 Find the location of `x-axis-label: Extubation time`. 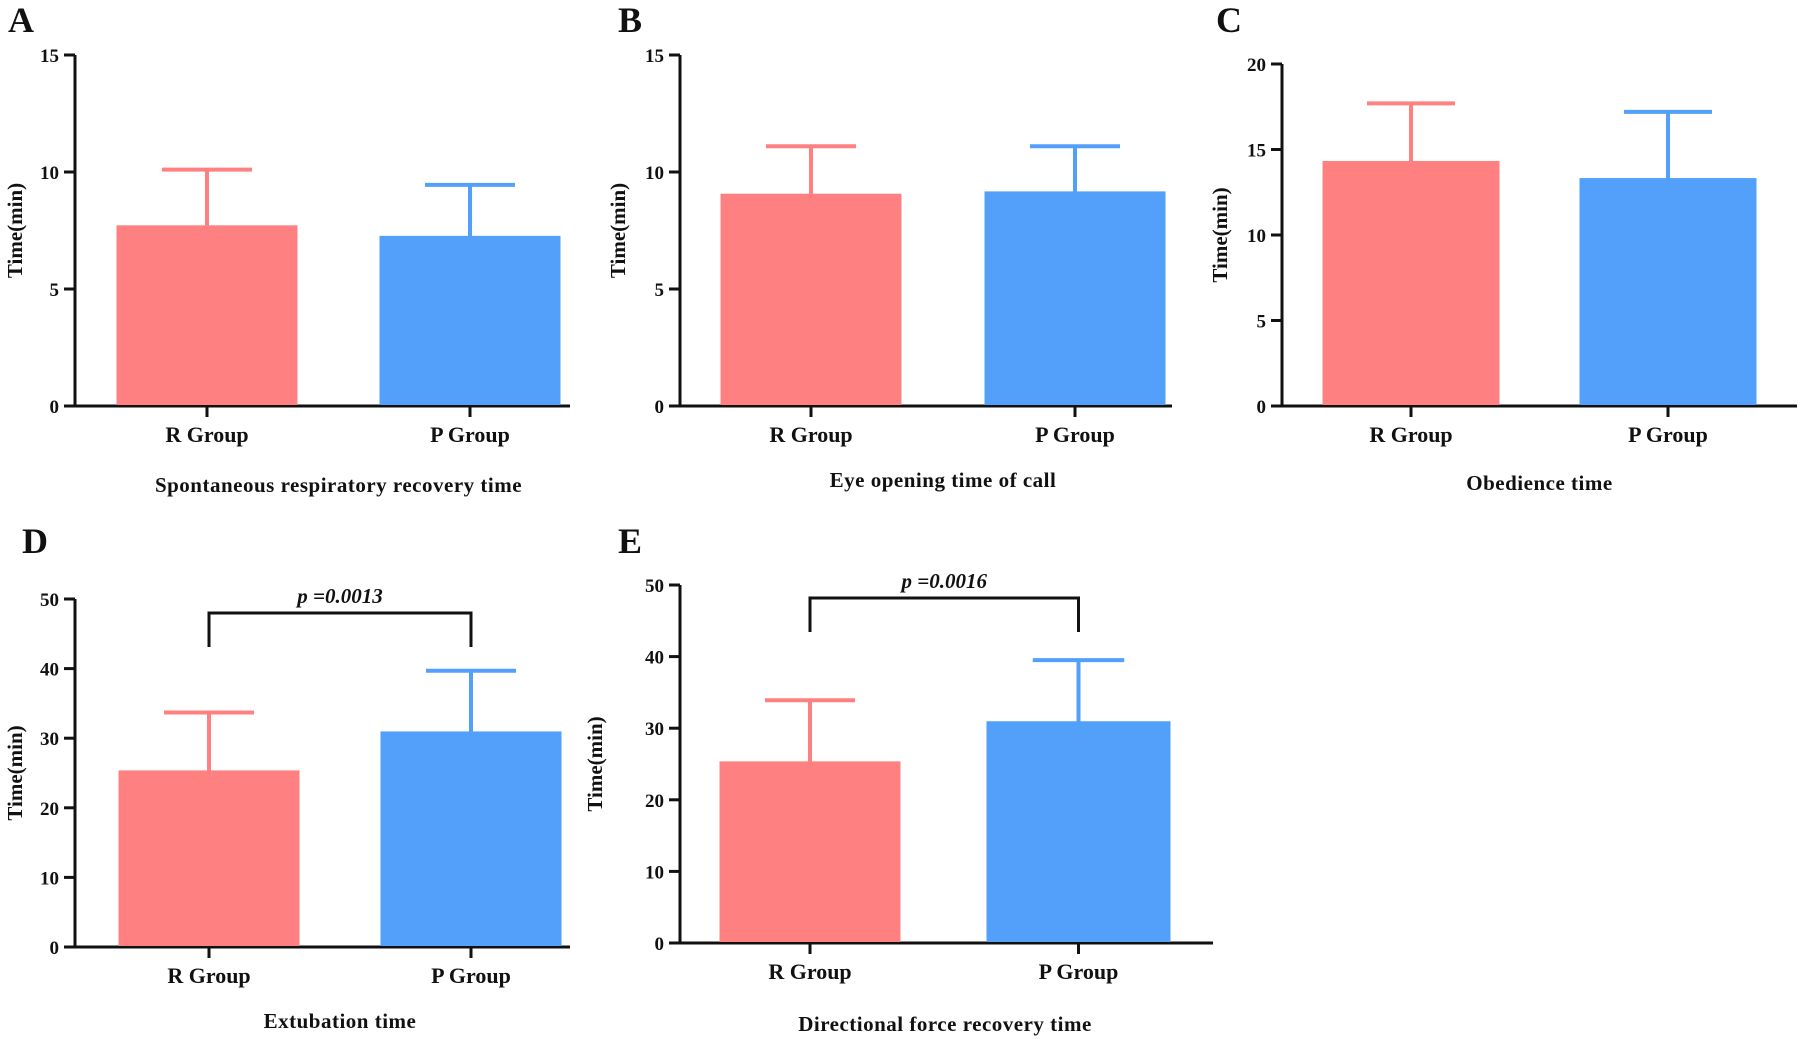

x-axis-label: Extubation time is located at coordinates (340, 1021).